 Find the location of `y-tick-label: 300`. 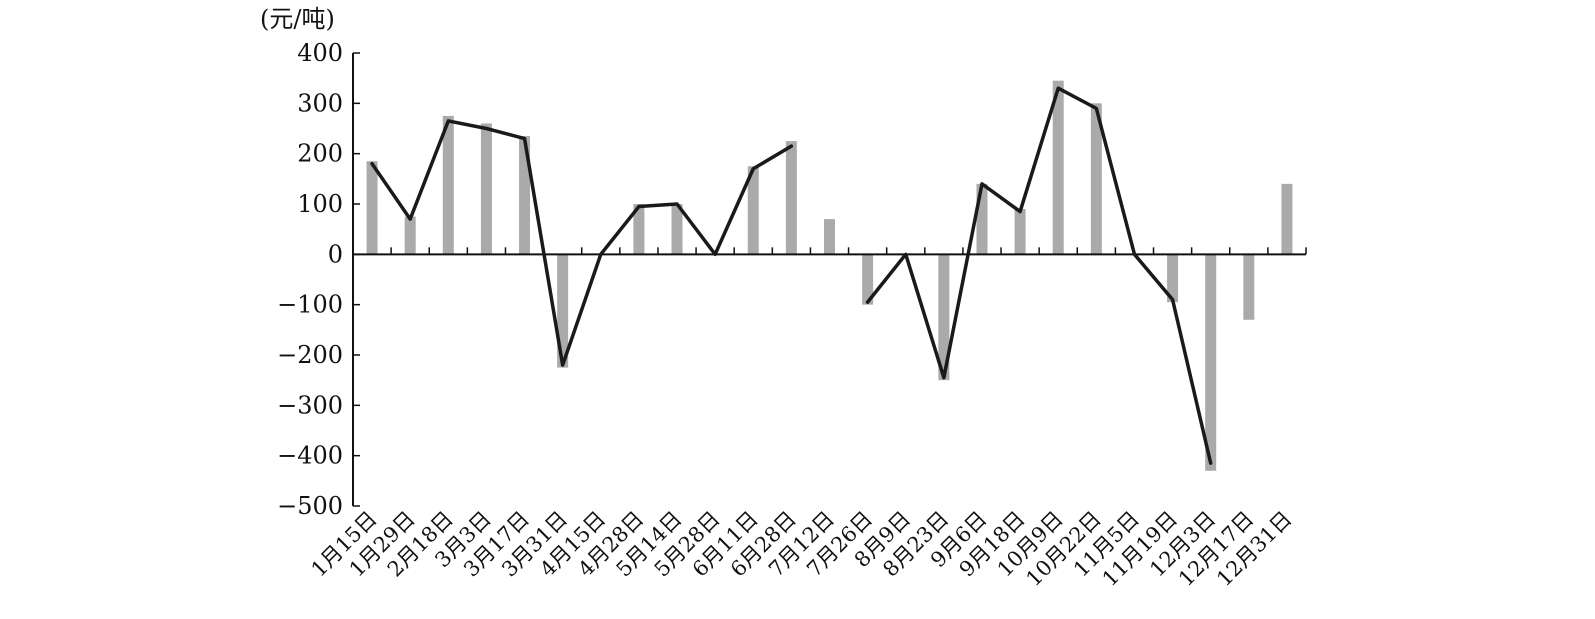

y-tick-label: 300 is located at coordinates (320, 103).